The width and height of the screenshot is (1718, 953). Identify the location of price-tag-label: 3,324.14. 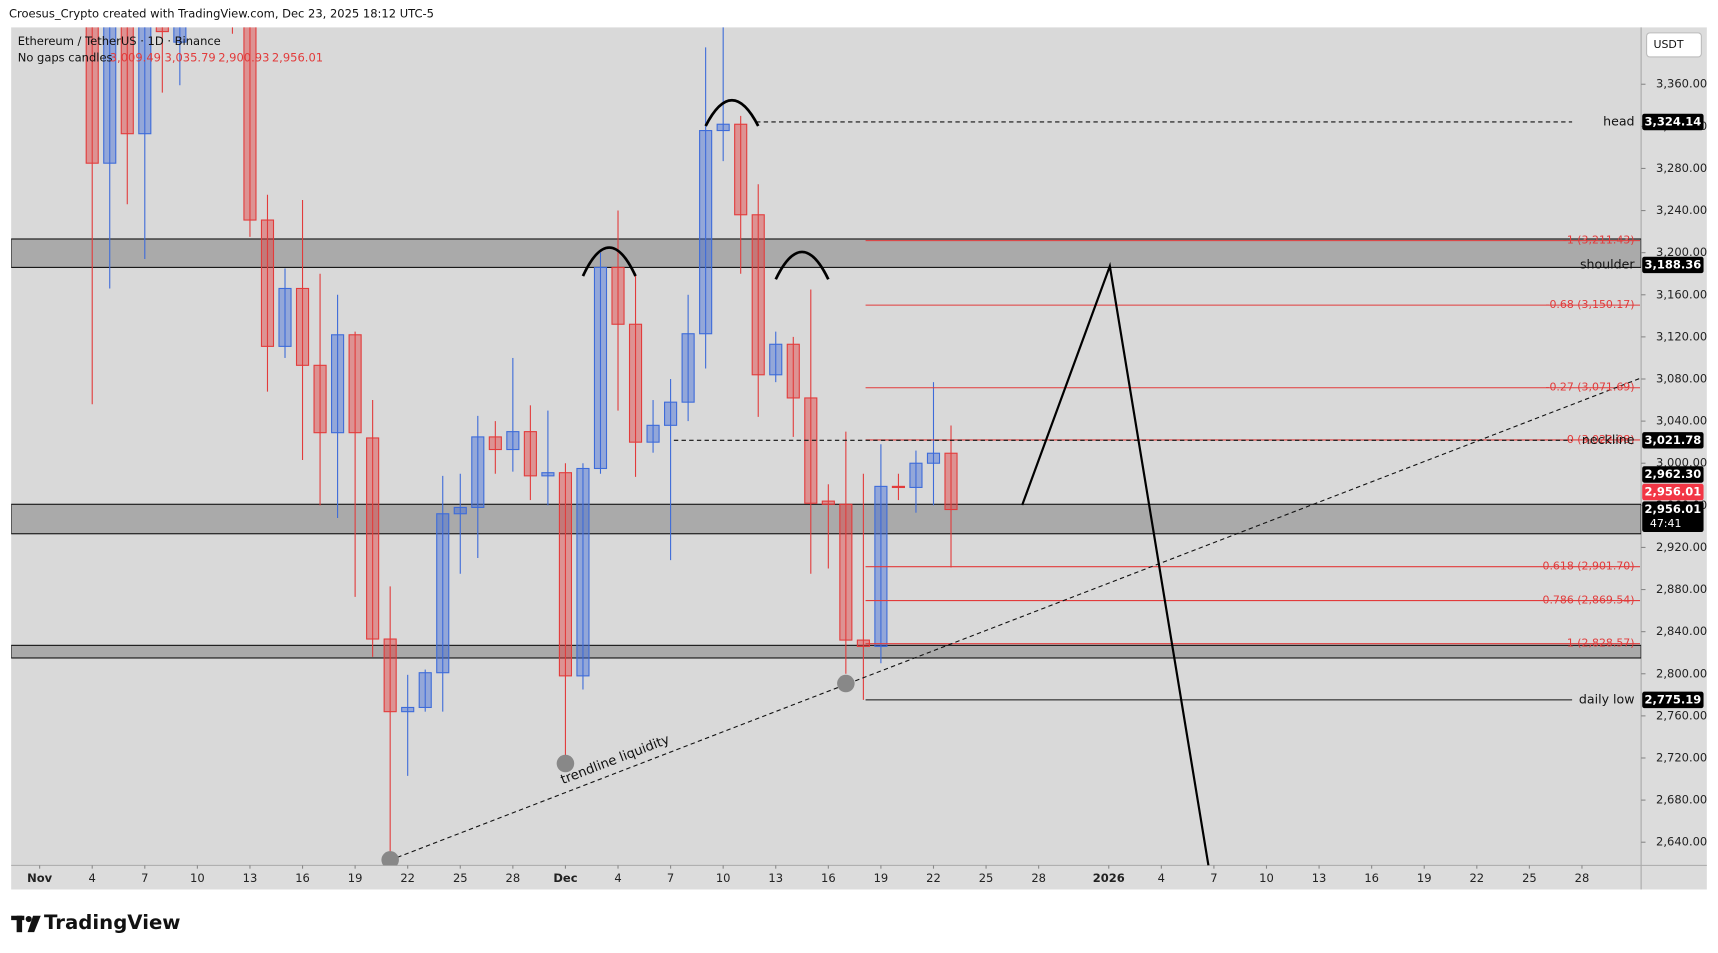
(1673, 121).